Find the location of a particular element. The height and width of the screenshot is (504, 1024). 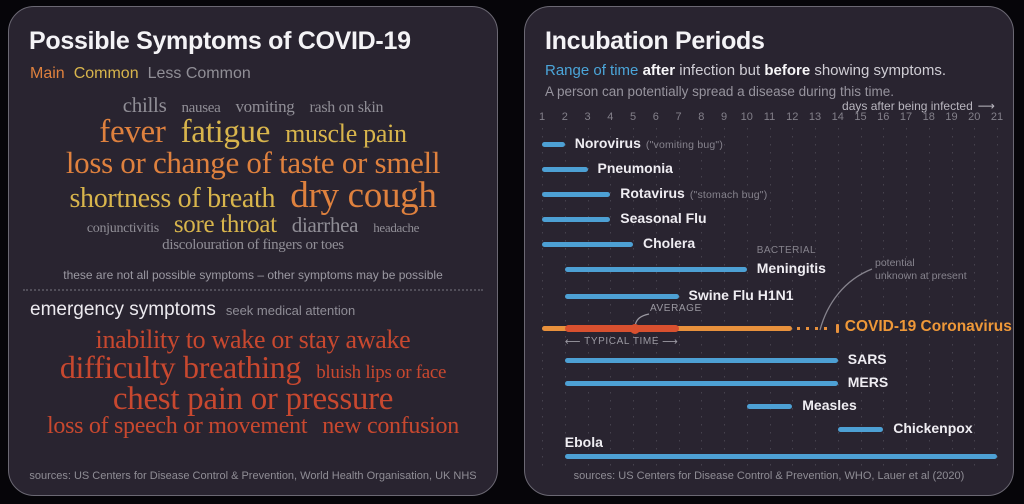

disease-label: Pneumonia is located at coordinates (635, 168).